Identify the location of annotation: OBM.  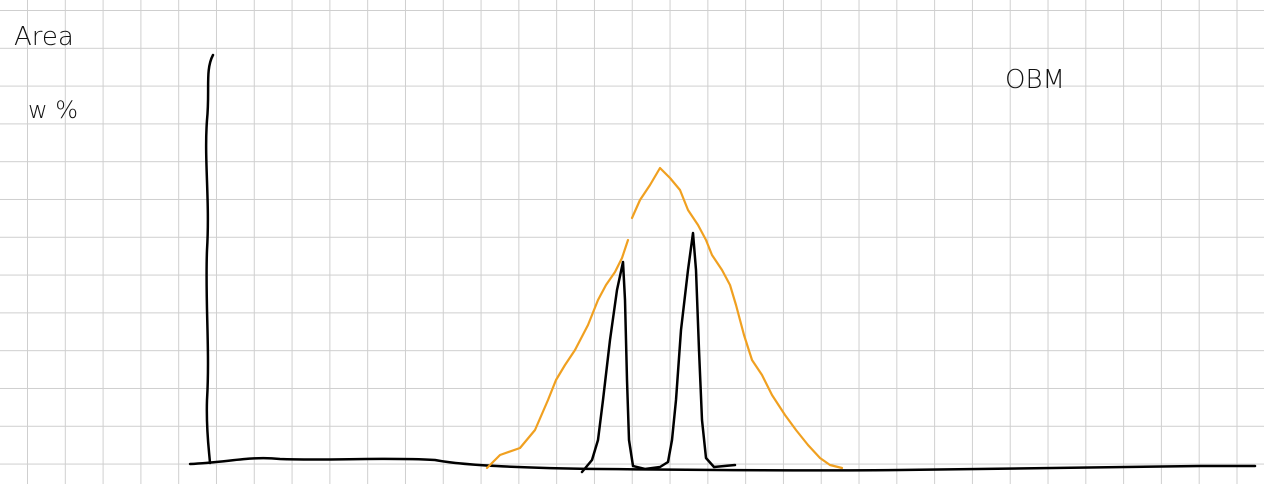
(1035, 80).